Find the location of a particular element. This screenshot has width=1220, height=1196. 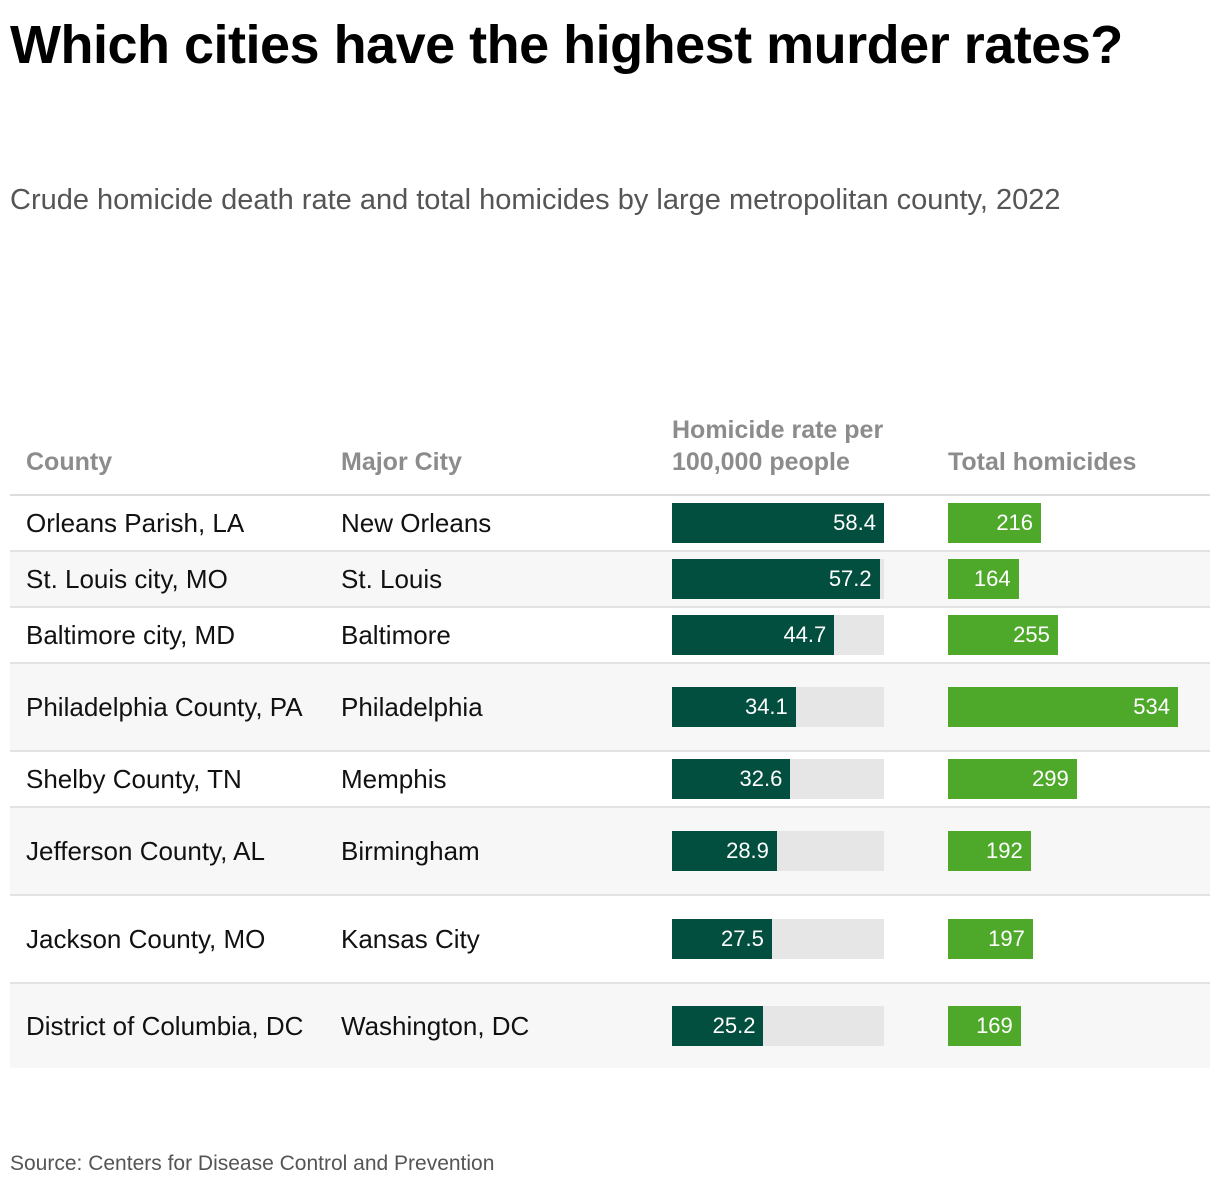

rate-bar-track: 44.7 is located at coordinates (778, 635).